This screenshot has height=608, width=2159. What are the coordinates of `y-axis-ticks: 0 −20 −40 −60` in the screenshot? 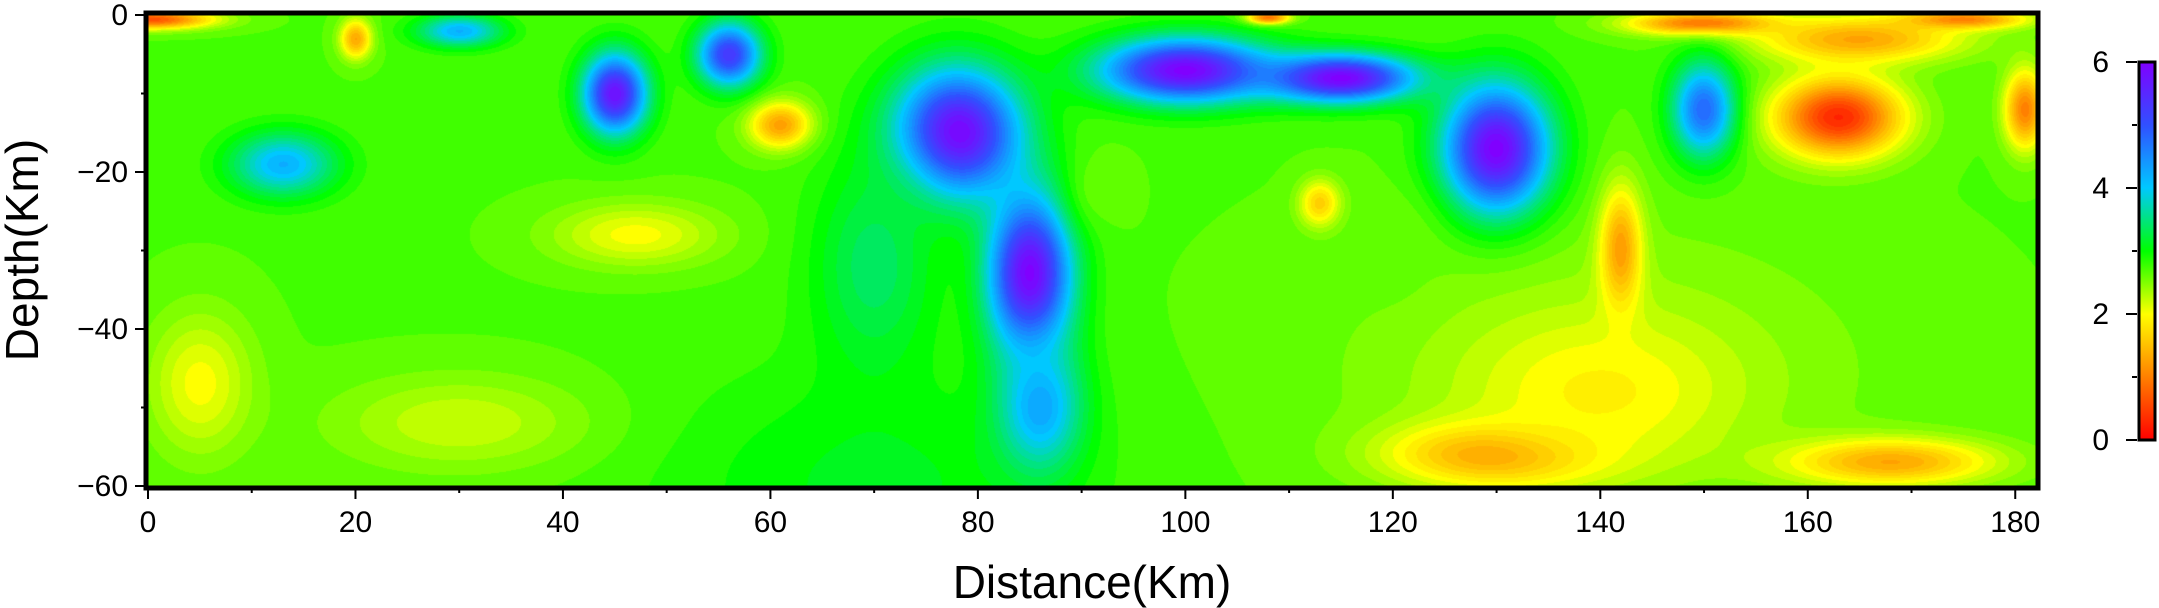 It's located at (111, 251).